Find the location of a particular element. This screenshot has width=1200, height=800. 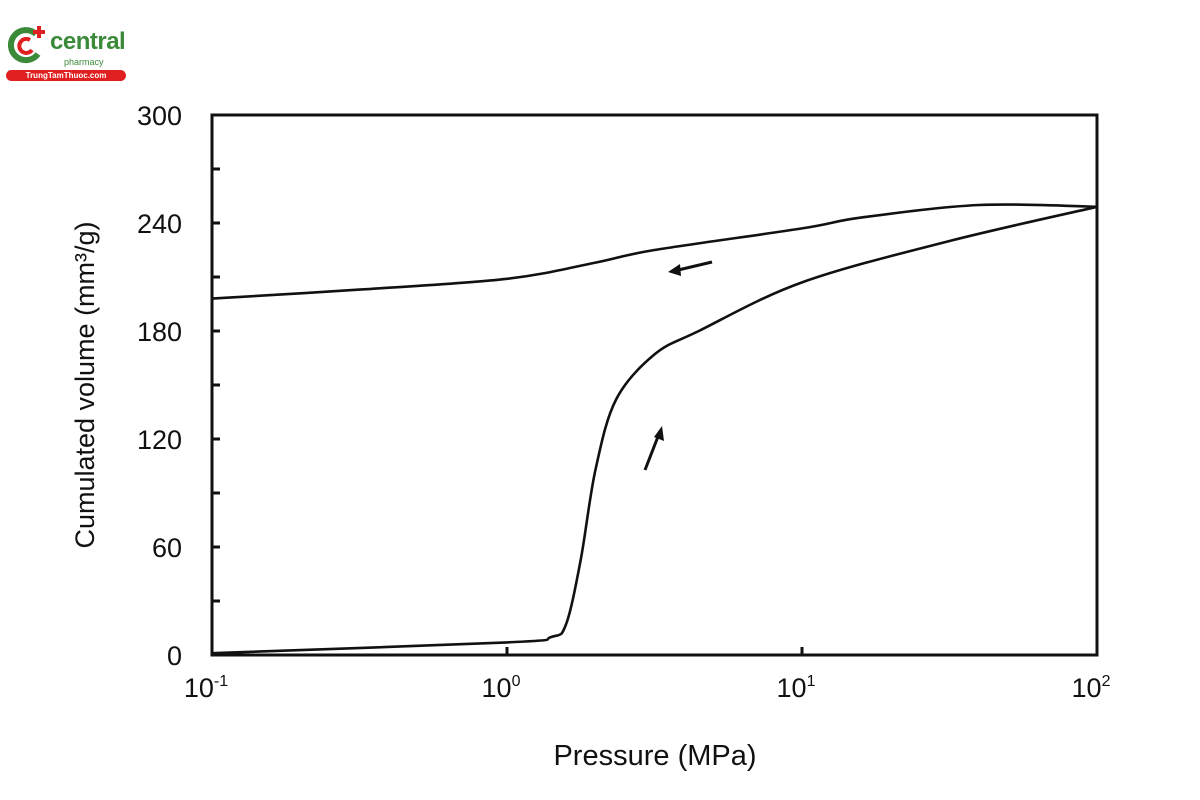

x-tick-label: 10² is located at coordinates (1091, 688).